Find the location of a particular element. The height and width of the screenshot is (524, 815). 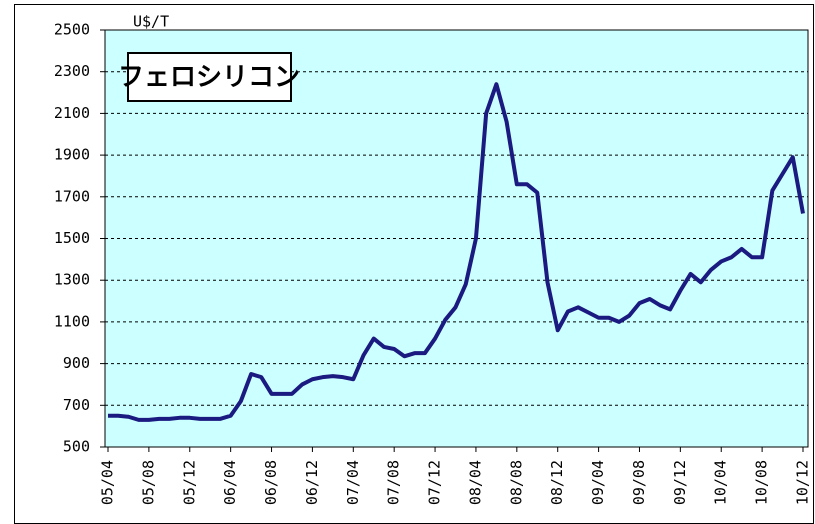

y-tick-label: 1900 is located at coordinates (72, 155).